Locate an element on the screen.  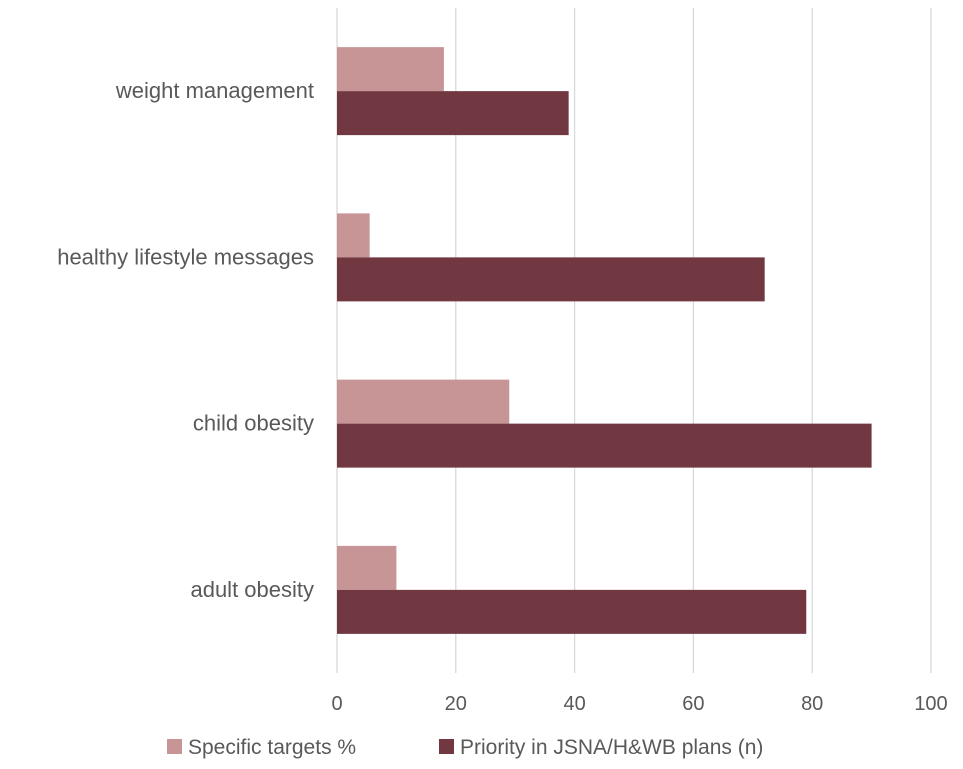
x-tick-label: 100 is located at coordinates (930, 704).